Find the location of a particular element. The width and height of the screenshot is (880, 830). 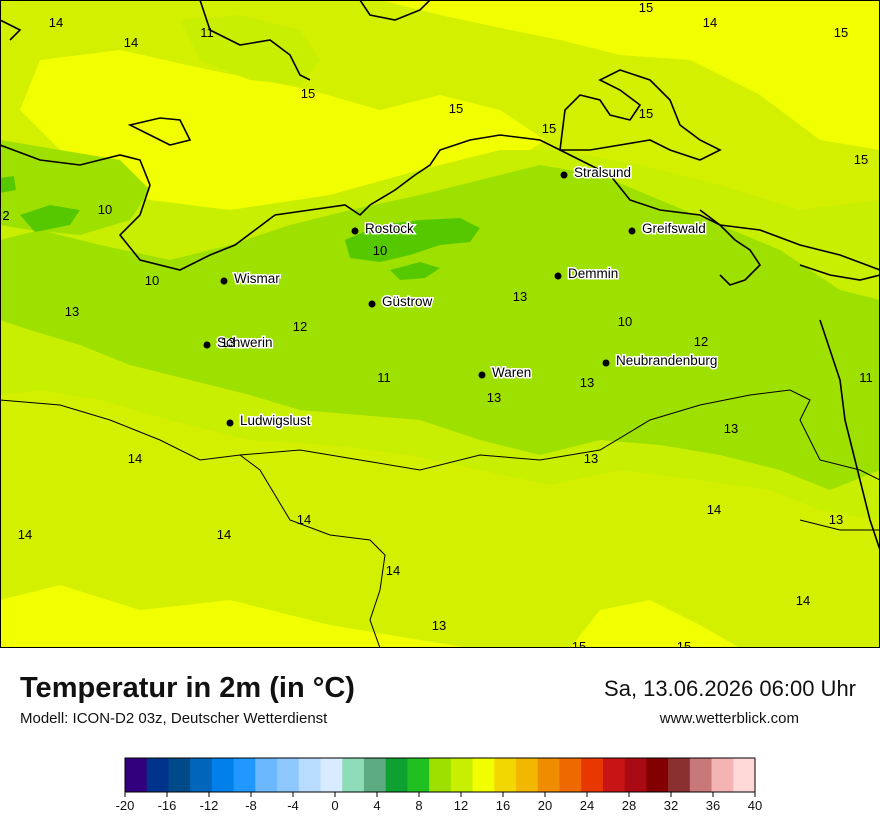

legend-tick-label: -8 is located at coordinates (251, 805).